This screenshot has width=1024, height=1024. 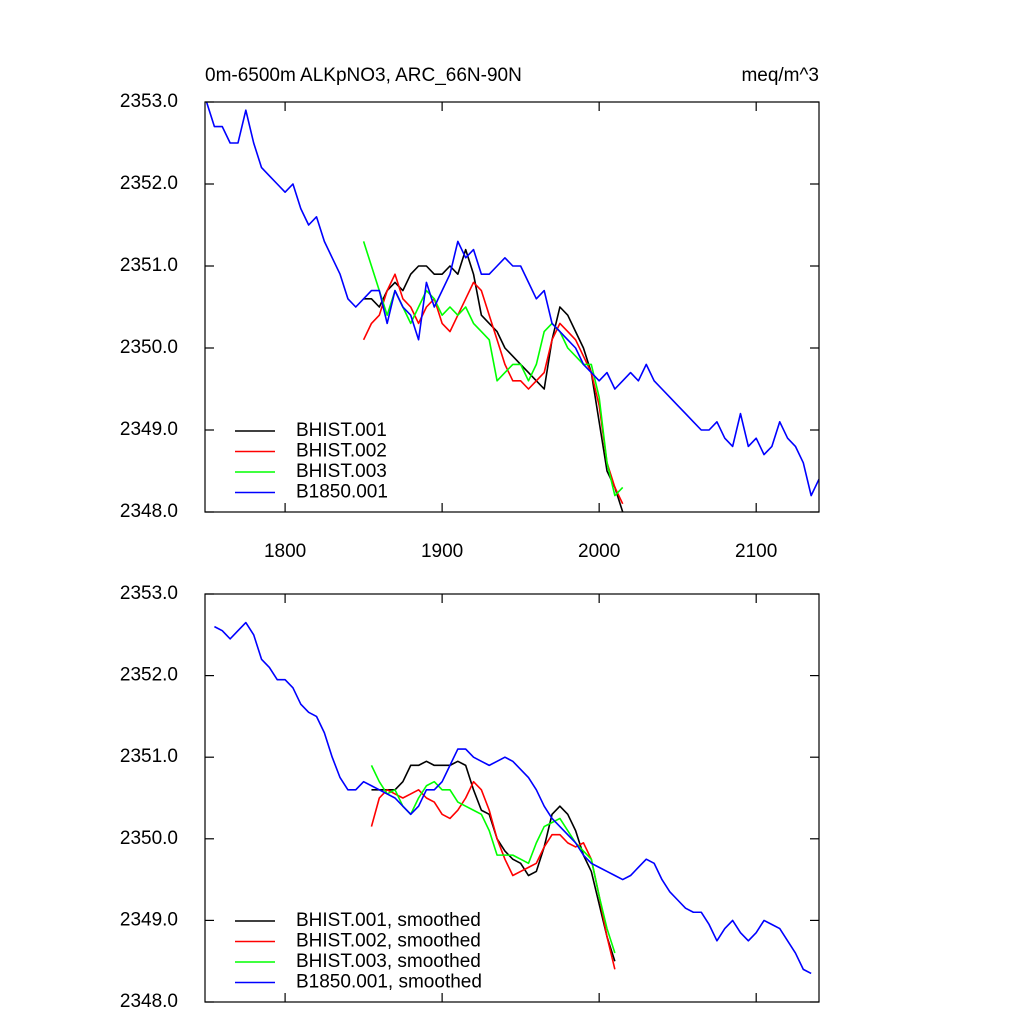 I want to click on legend-label: BHIST.002, smoothed, so click(x=388, y=941).